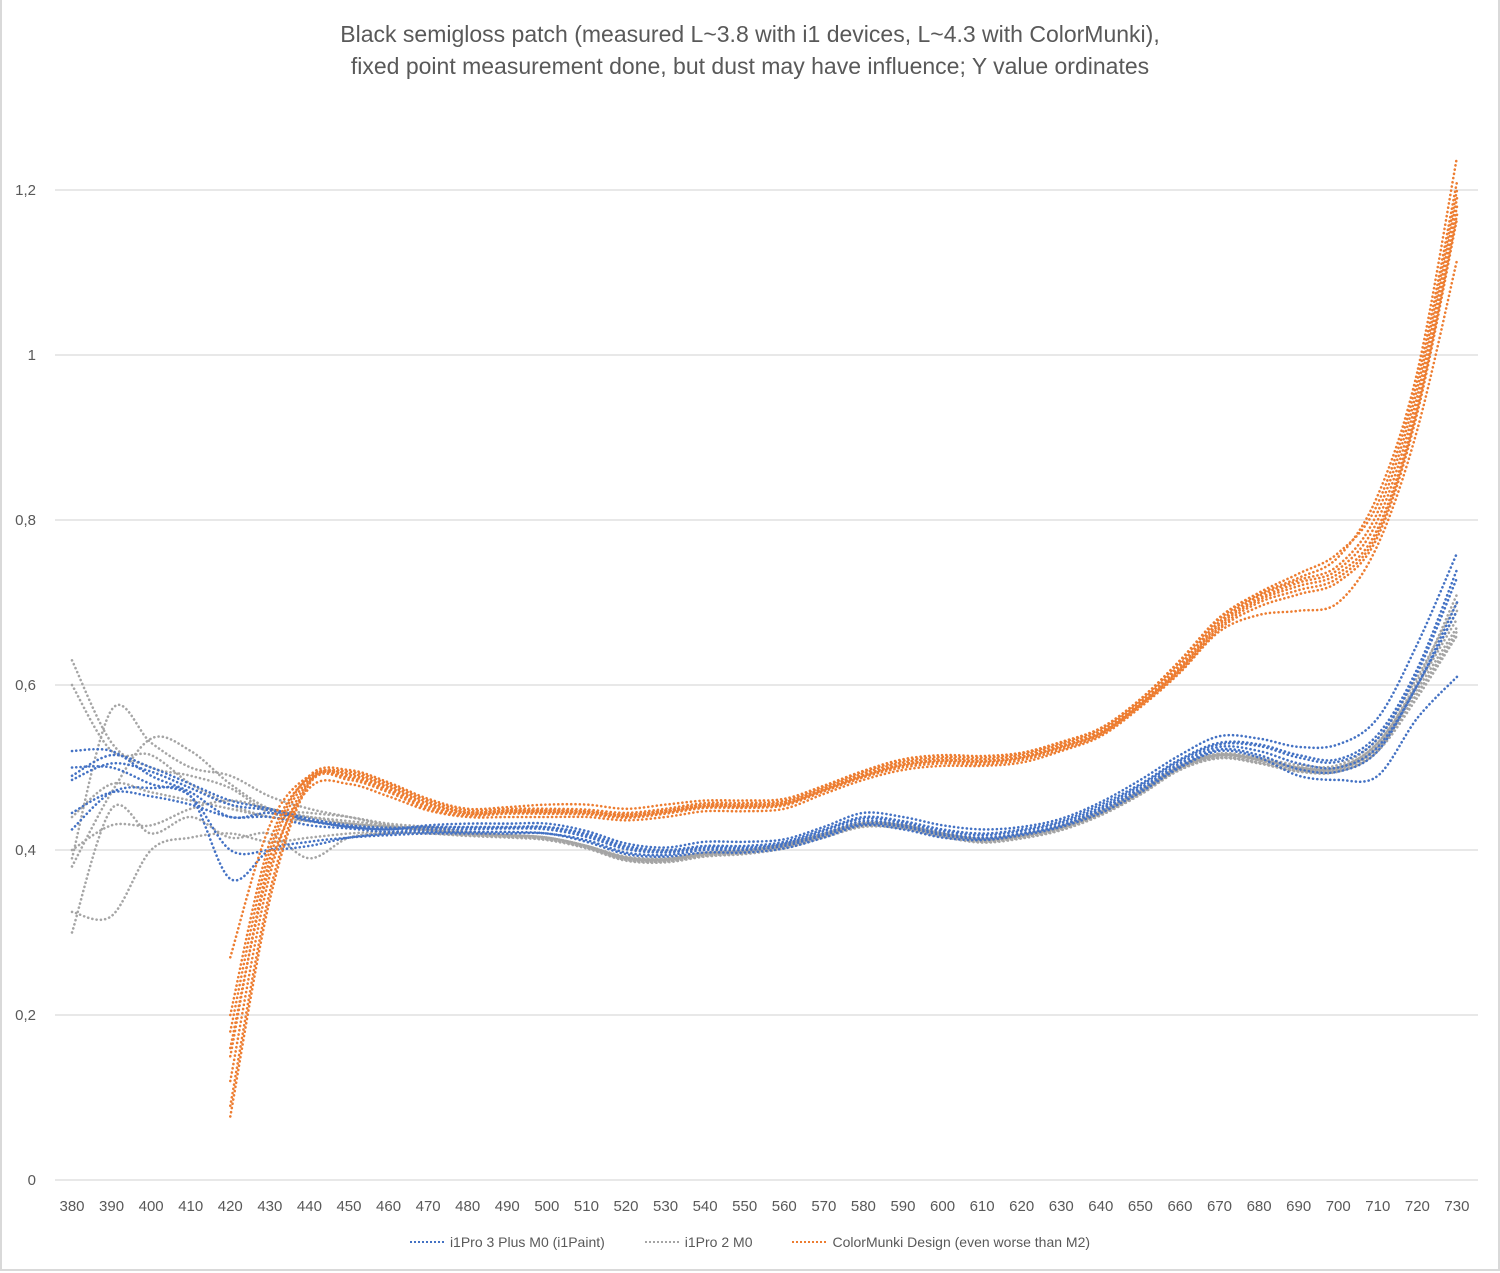 The height and width of the screenshot is (1273, 1500). Describe the element at coordinates (32, 355) in the screenshot. I see `y-tick-label: 1` at that location.